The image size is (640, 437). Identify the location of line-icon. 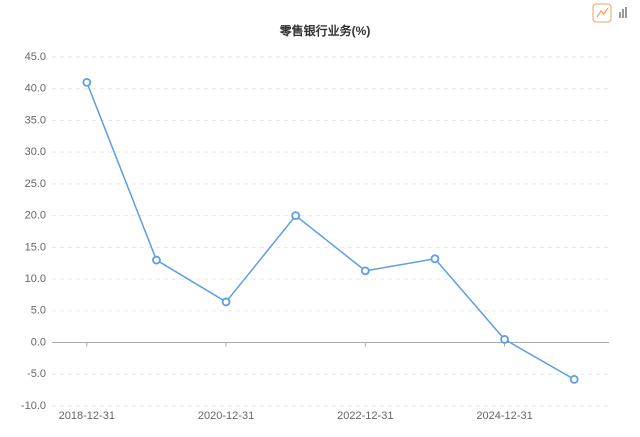
(602, 12).